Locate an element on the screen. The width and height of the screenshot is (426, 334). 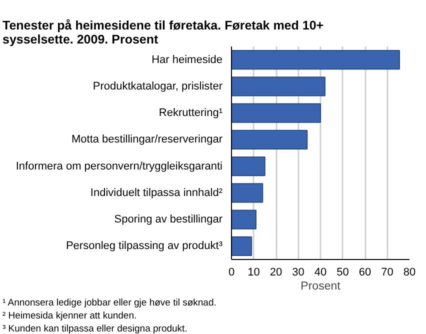
text: ¹ Annonsera ledige jobbar eller gje høve til søknad. is located at coordinates (109, 303).